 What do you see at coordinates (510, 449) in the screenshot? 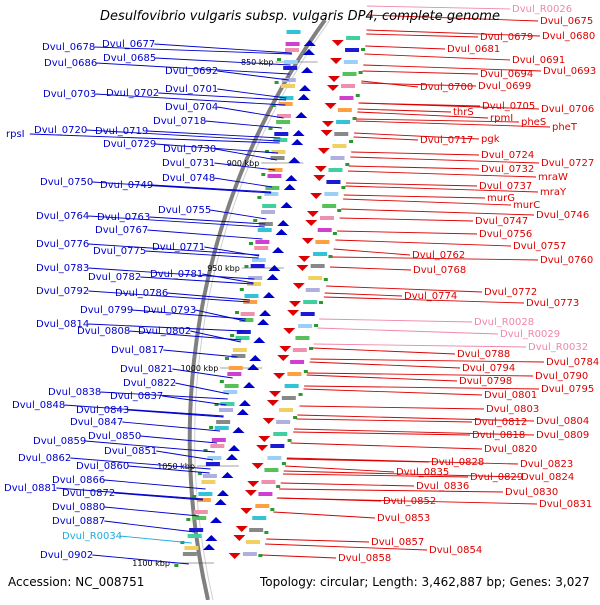
I see `gene-label-reverse: Dvul_0820` at bounding box center [510, 449].